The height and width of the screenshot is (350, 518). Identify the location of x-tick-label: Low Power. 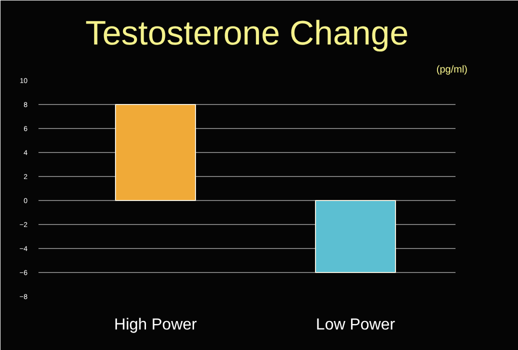
(356, 325).